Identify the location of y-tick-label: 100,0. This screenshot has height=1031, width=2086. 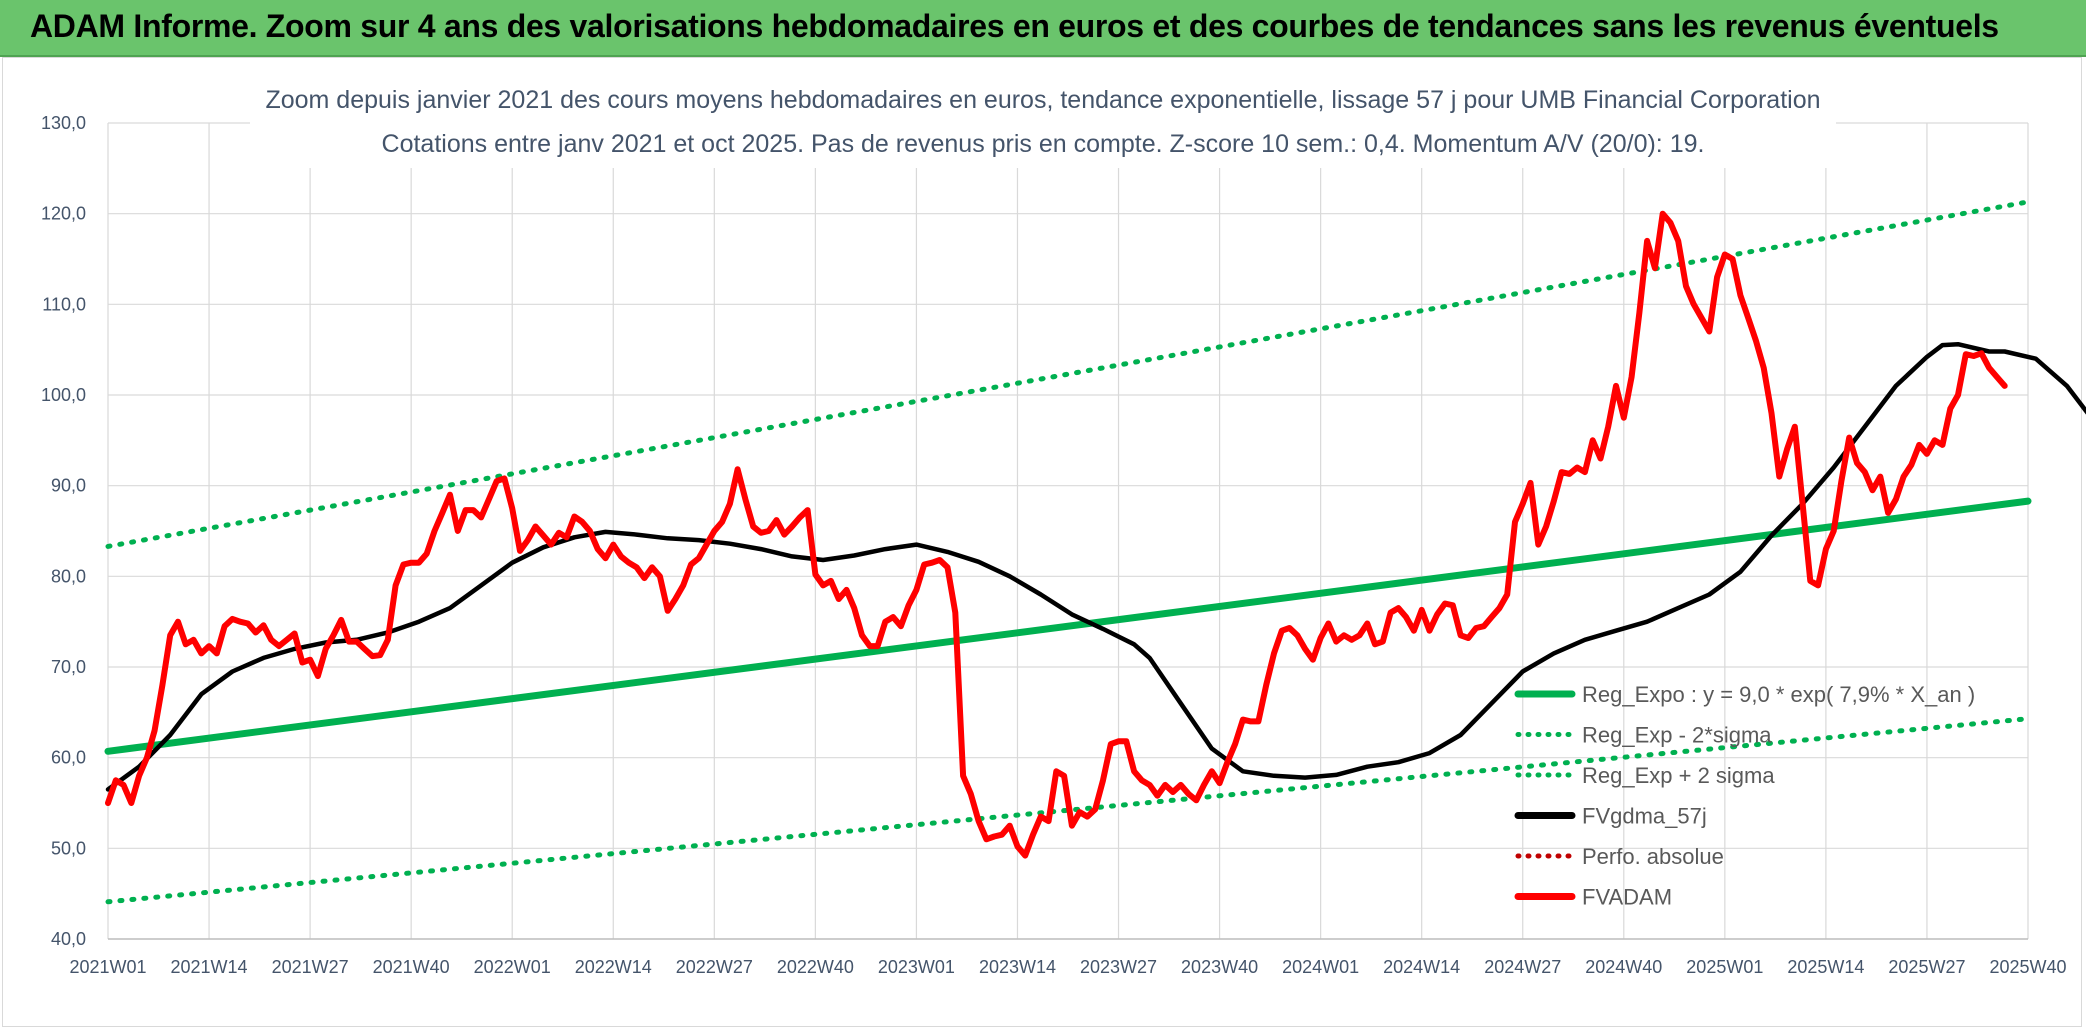
(63, 395).